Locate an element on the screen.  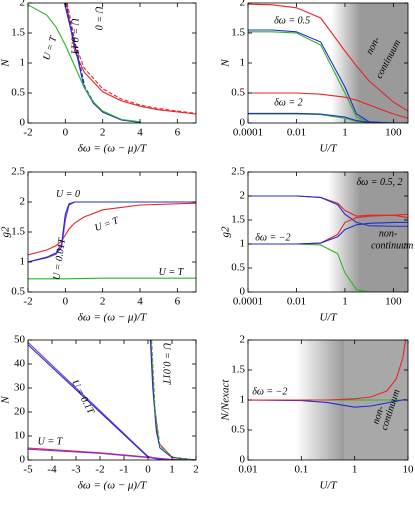
x-tick-label: 0.0001 is located at coordinates (248, 302).